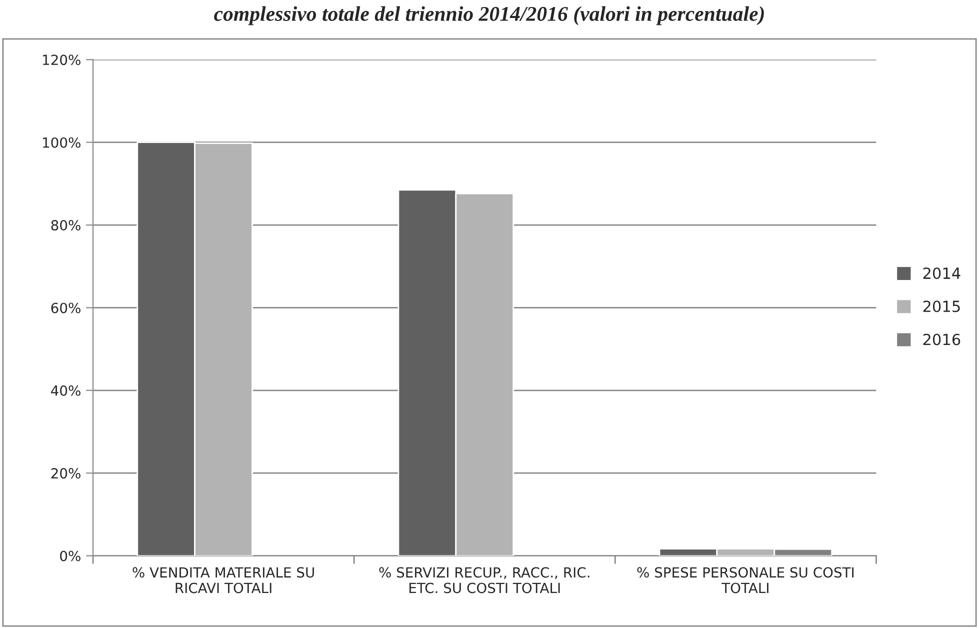 This screenshot has height=628, width=979. I want to click on legend-label: 2014, so click(941, 273).